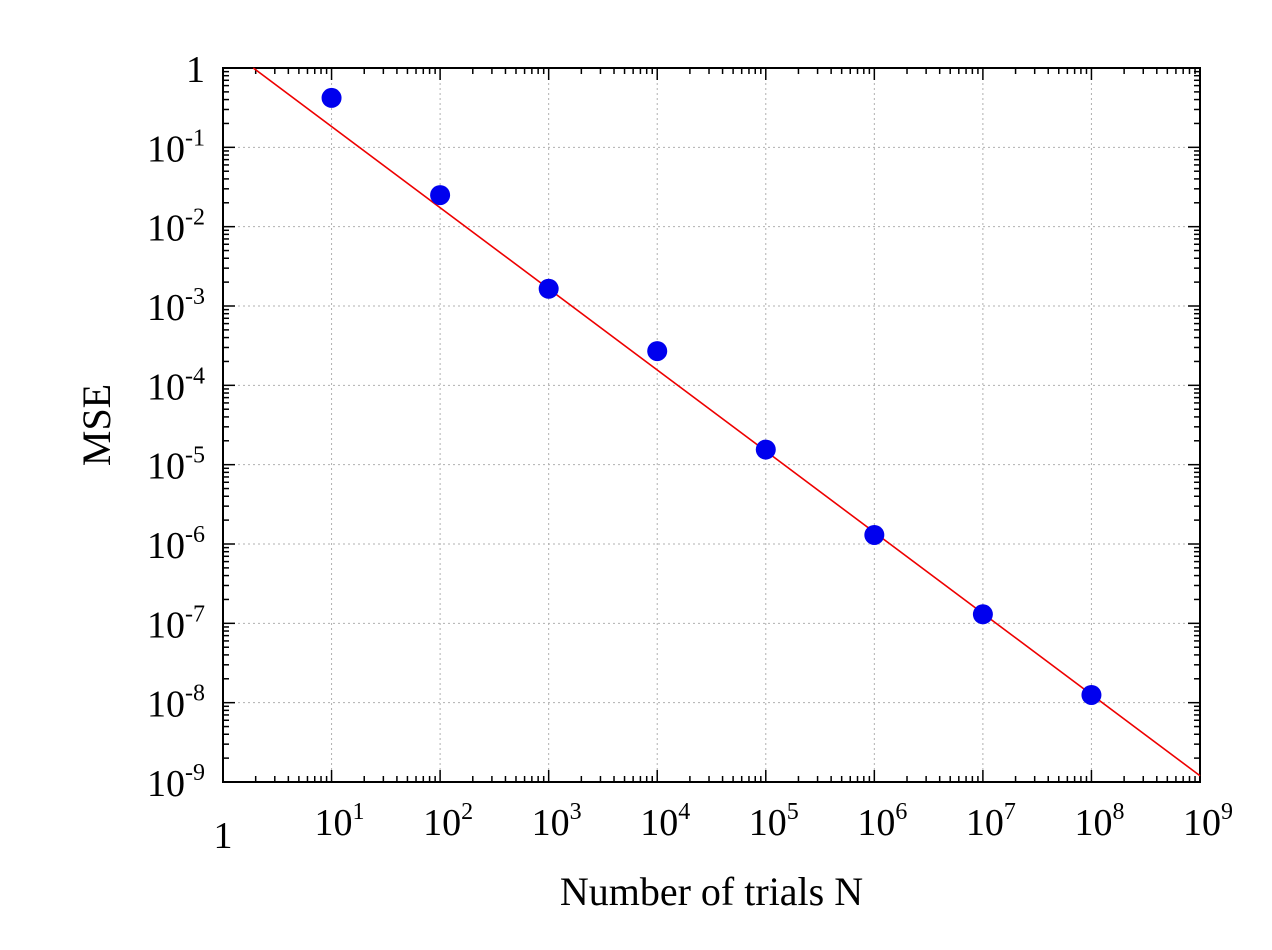 This screenshot has height=950, width=1272. I want to click on x-tick-label: 10¹, so click(340, 821).